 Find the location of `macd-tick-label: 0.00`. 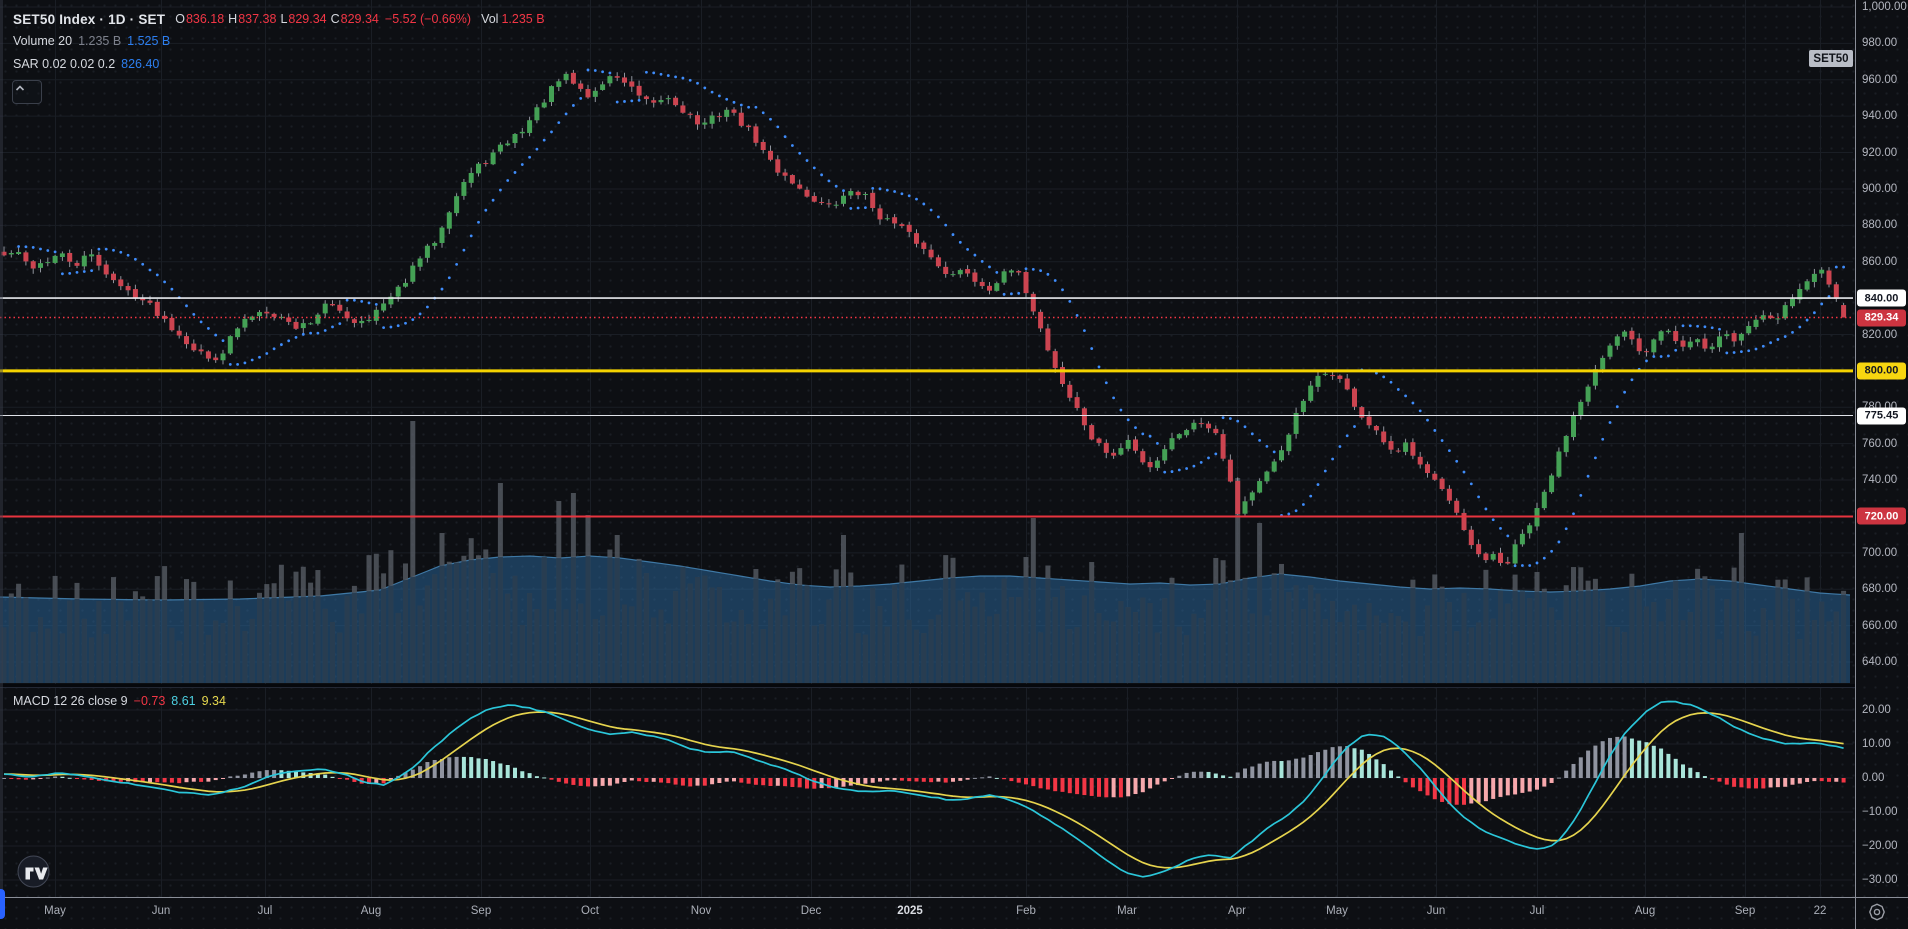

macd-tick-label: 0.00 is located at coordinates (1873, 778).